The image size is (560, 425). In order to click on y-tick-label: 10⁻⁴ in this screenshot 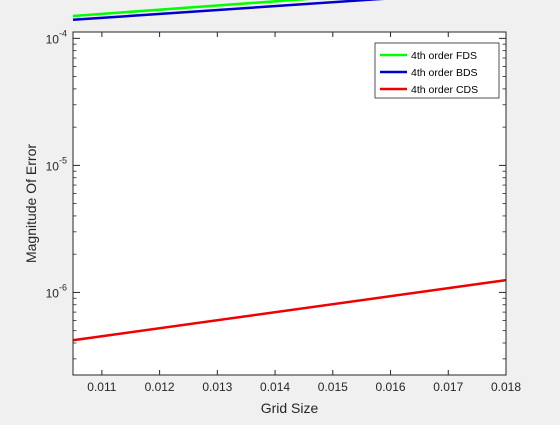, I will do `click(56, 37)`.